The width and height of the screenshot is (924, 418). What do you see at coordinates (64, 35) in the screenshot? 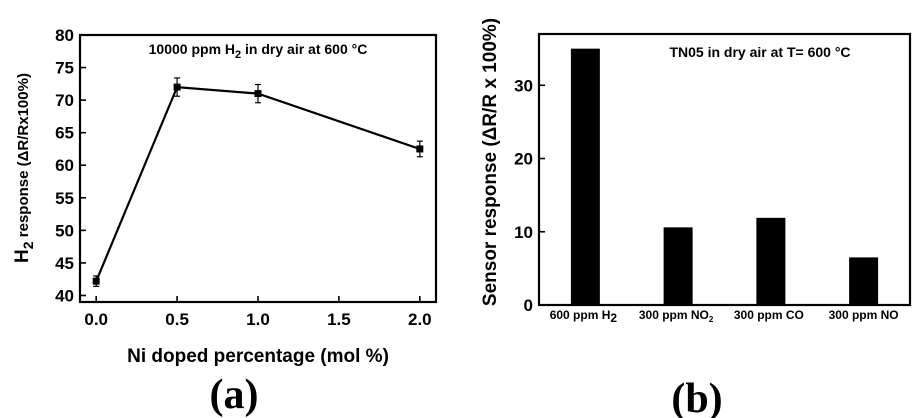
I see `chart-a-y-tick-label: 80` at bounding box center [64, 35].